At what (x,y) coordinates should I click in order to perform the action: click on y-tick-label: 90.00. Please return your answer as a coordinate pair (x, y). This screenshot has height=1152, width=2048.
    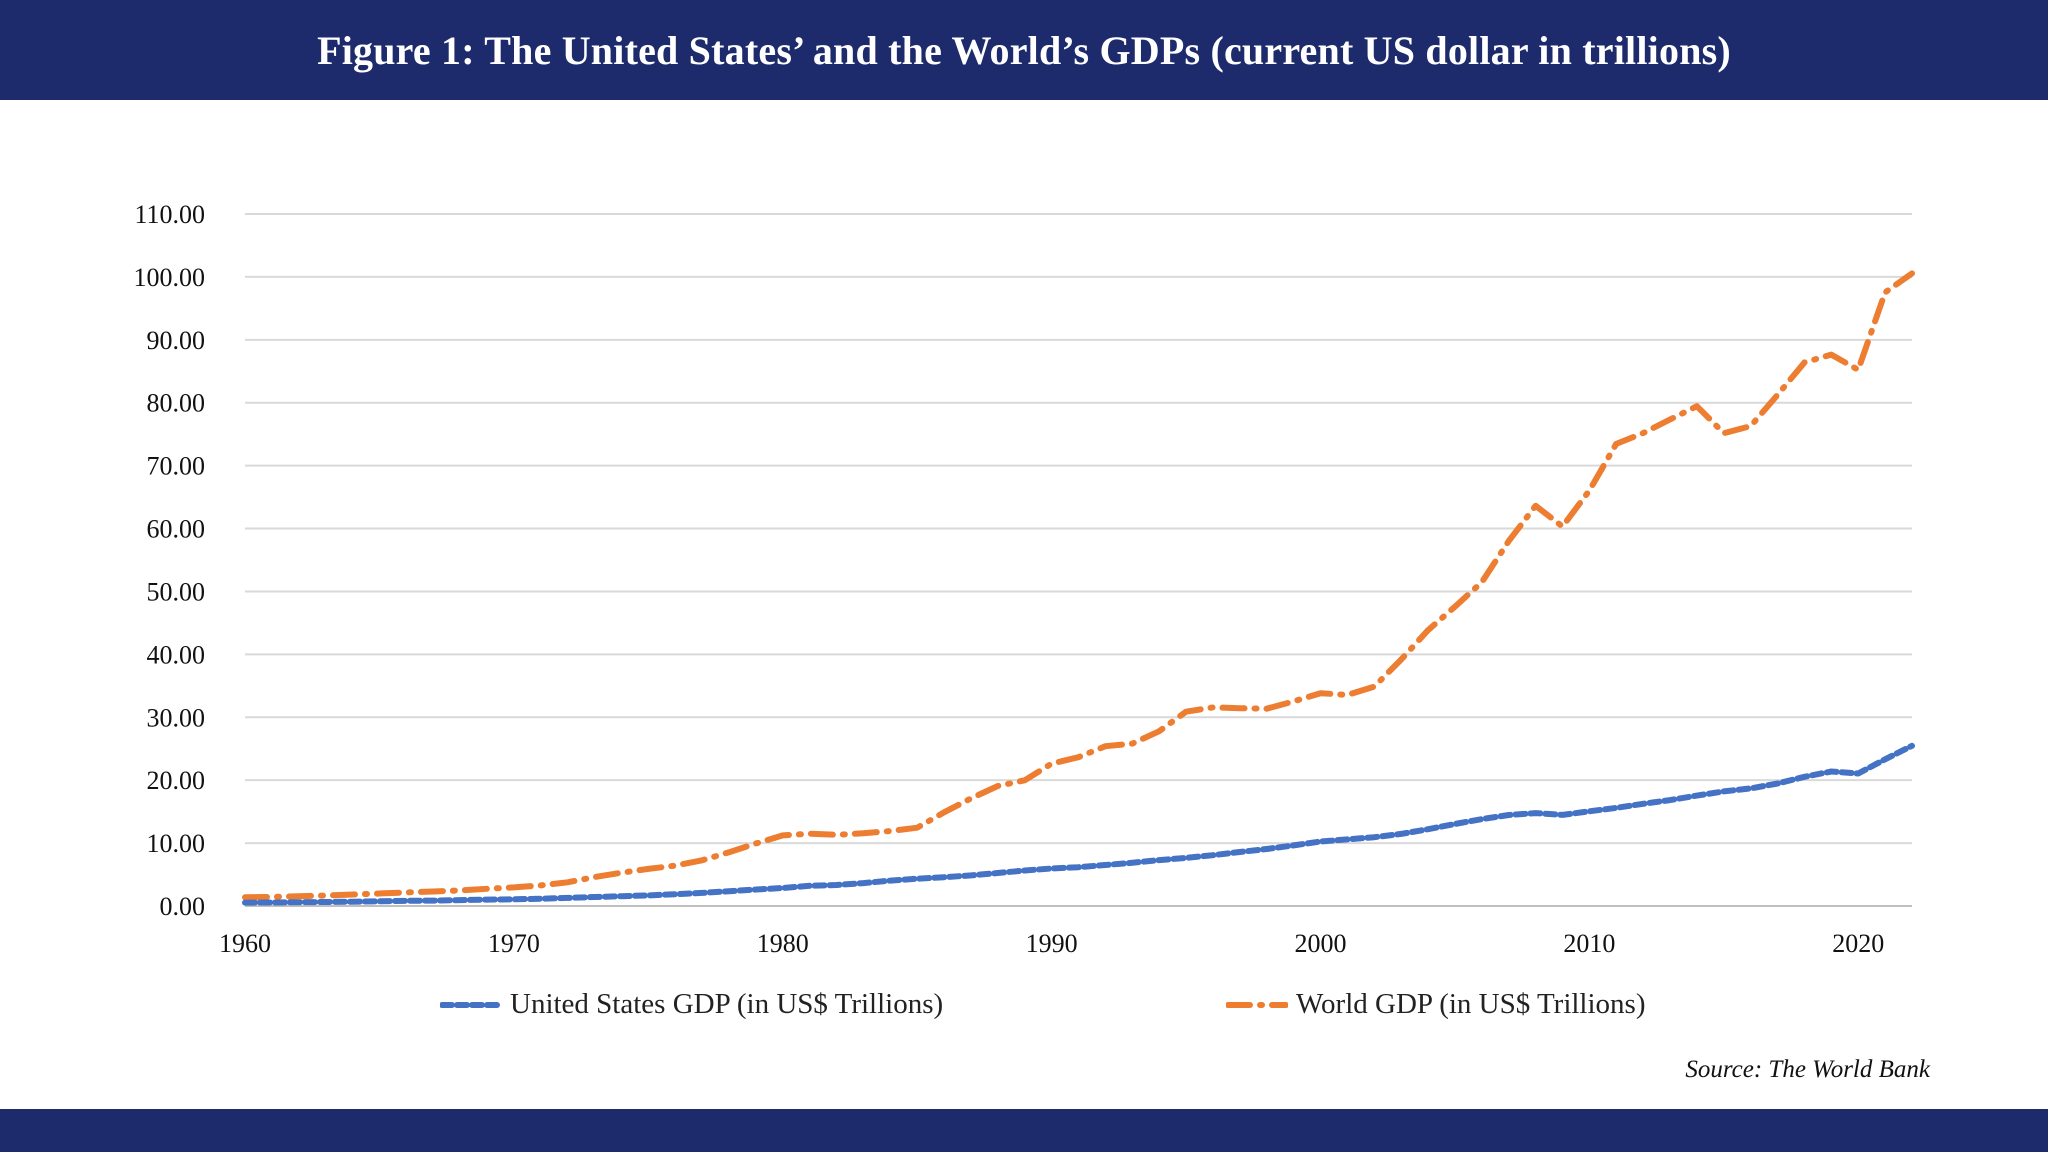
    Looking at the image, I should click on (176, 340).